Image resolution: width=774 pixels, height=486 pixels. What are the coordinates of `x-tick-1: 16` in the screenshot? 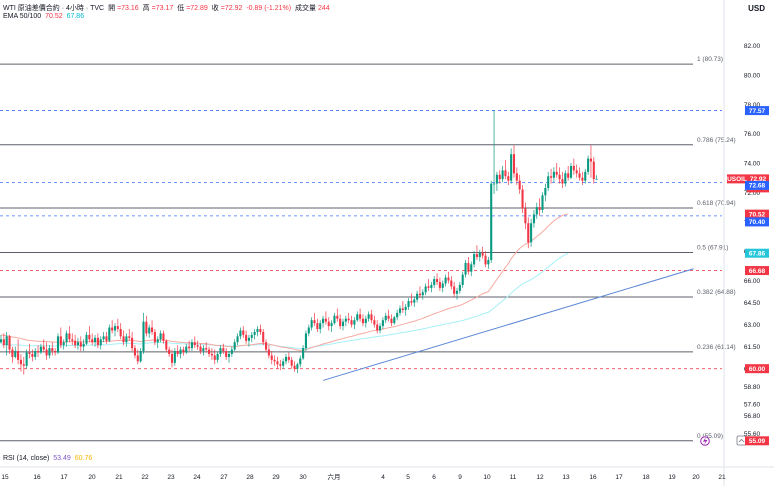 It's located at (37, 477).